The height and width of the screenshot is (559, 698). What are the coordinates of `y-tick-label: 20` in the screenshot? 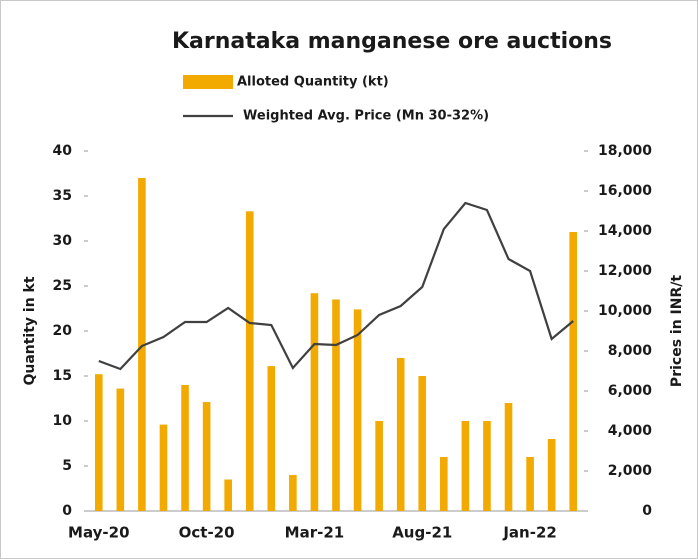 It's located at (63, 331).